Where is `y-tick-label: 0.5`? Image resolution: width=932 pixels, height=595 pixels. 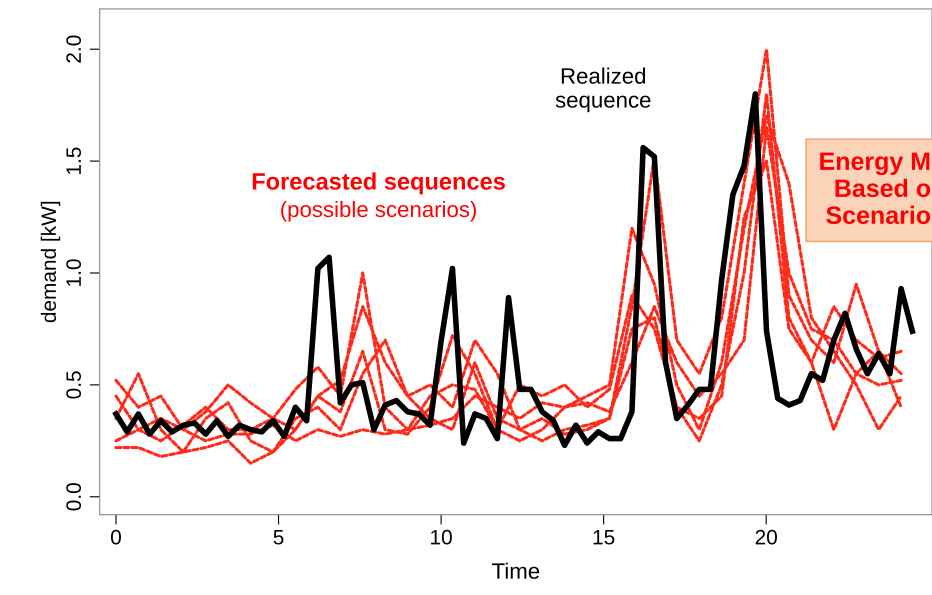 y-tick-label: 0.5 is located at coordinates (74, 385).